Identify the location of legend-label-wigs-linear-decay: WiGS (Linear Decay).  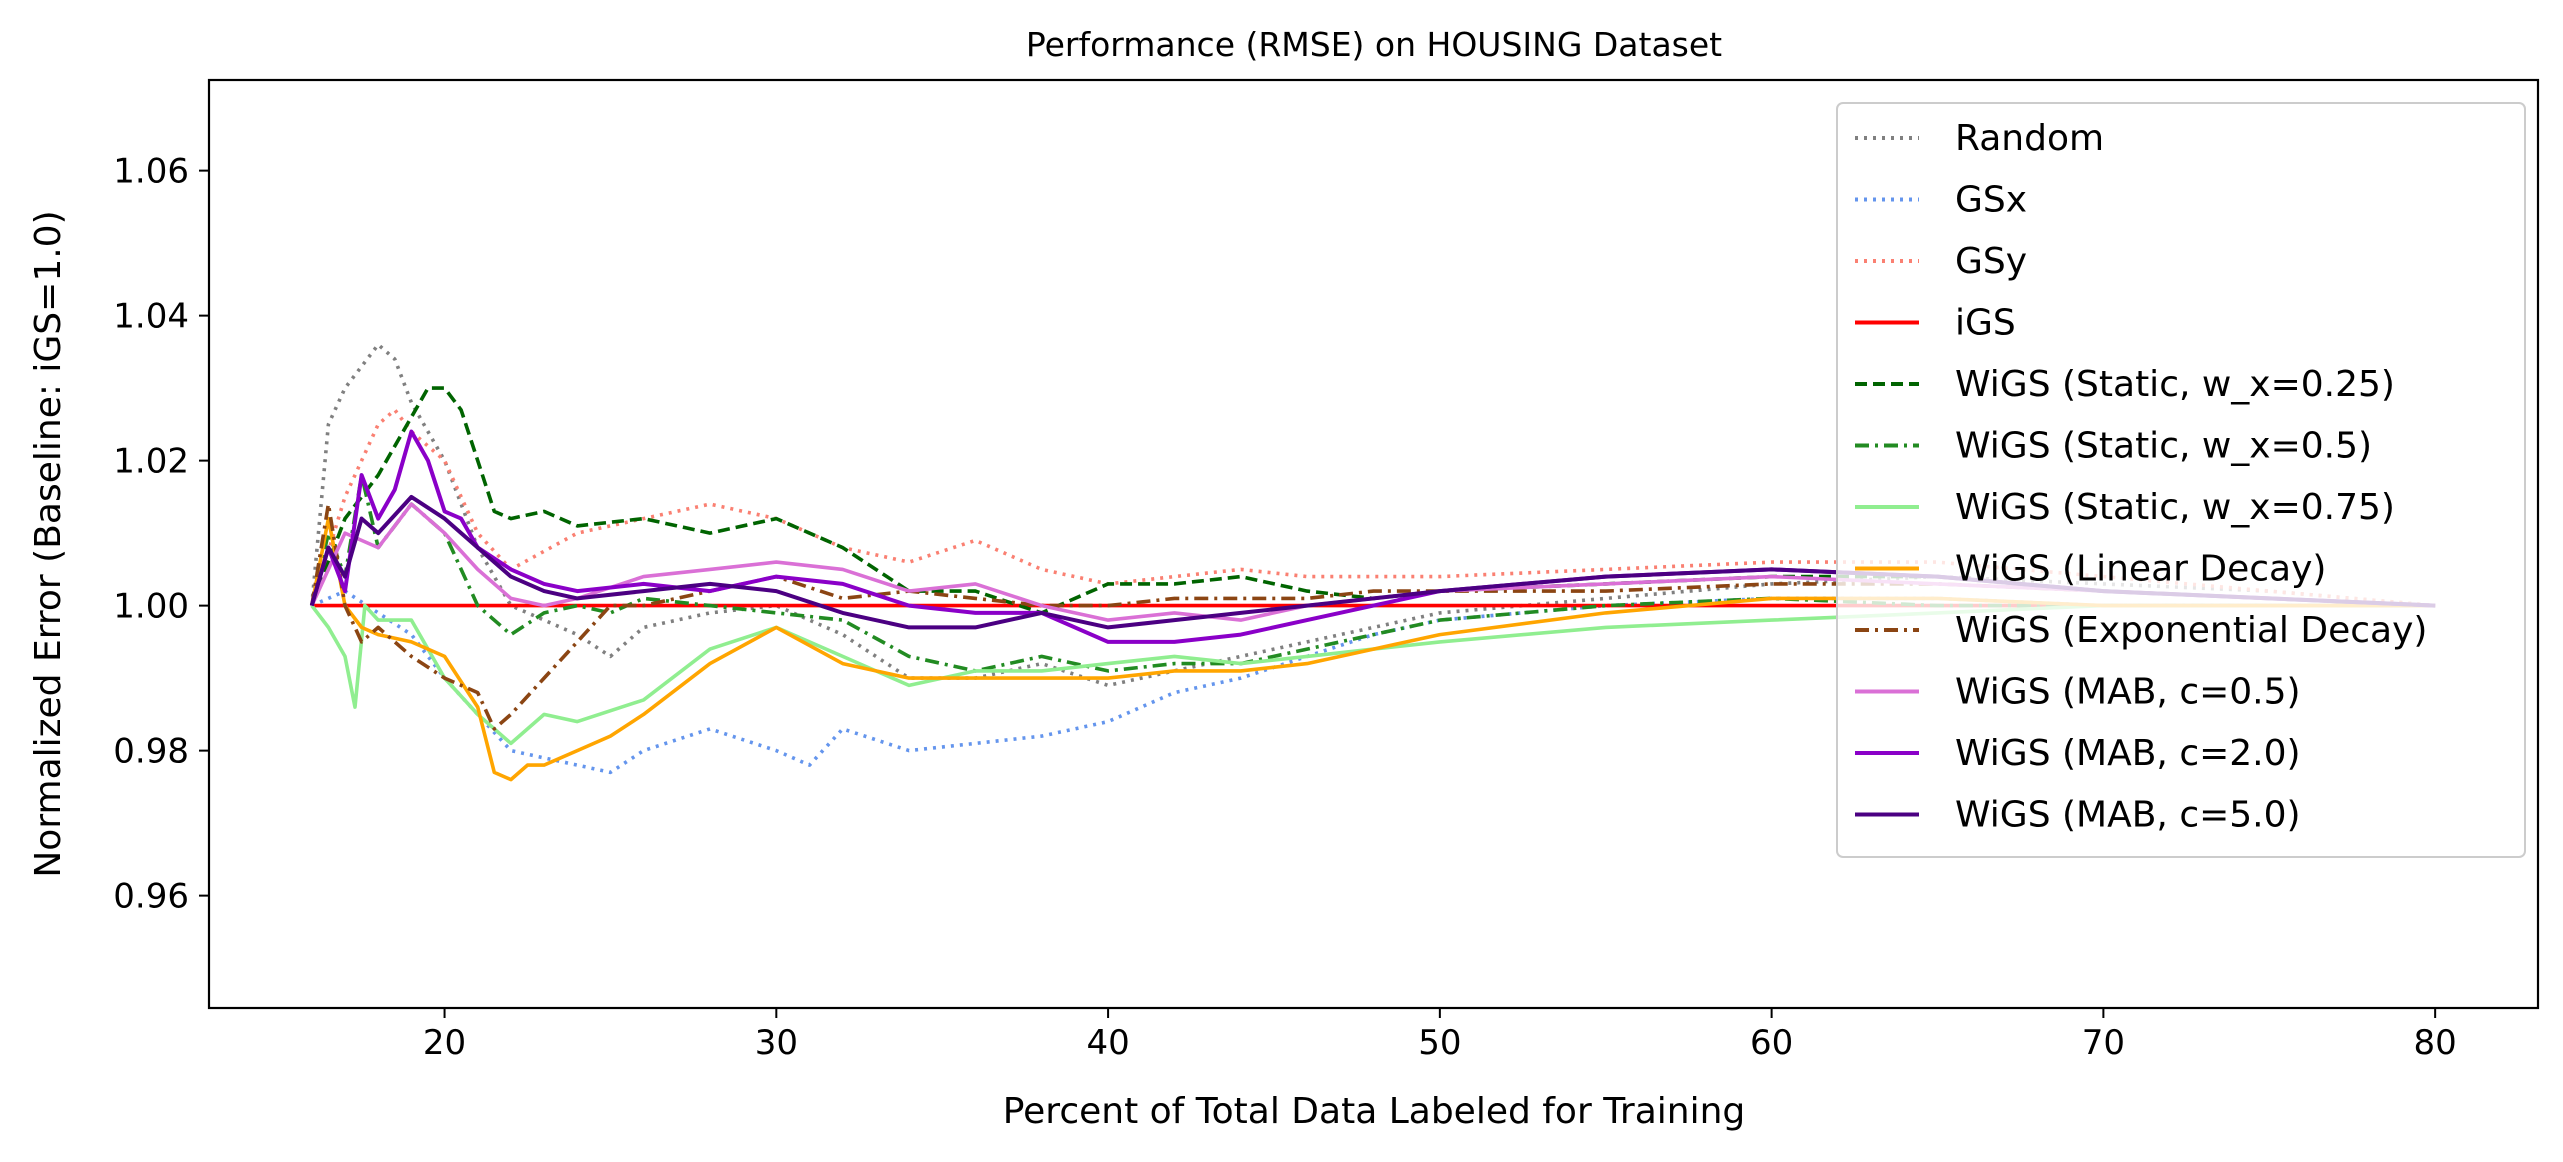
(2140, 569).